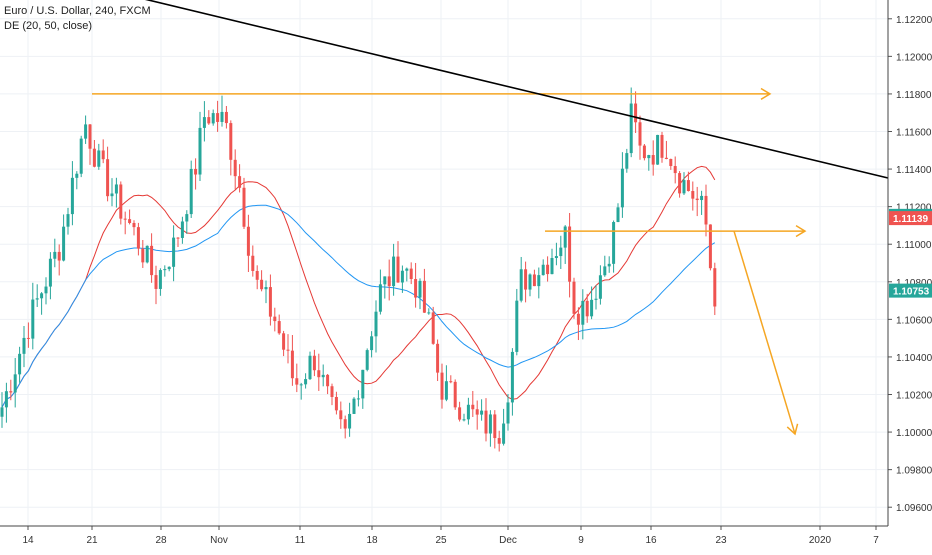 The height and width of the screenshot is (555, 932). What do you see at coordinates (77, 11) in the screenshot?
I see `symbol-title: Euro / U.S. Dollar, 240, FXCM` at bounding box center [77, 11].